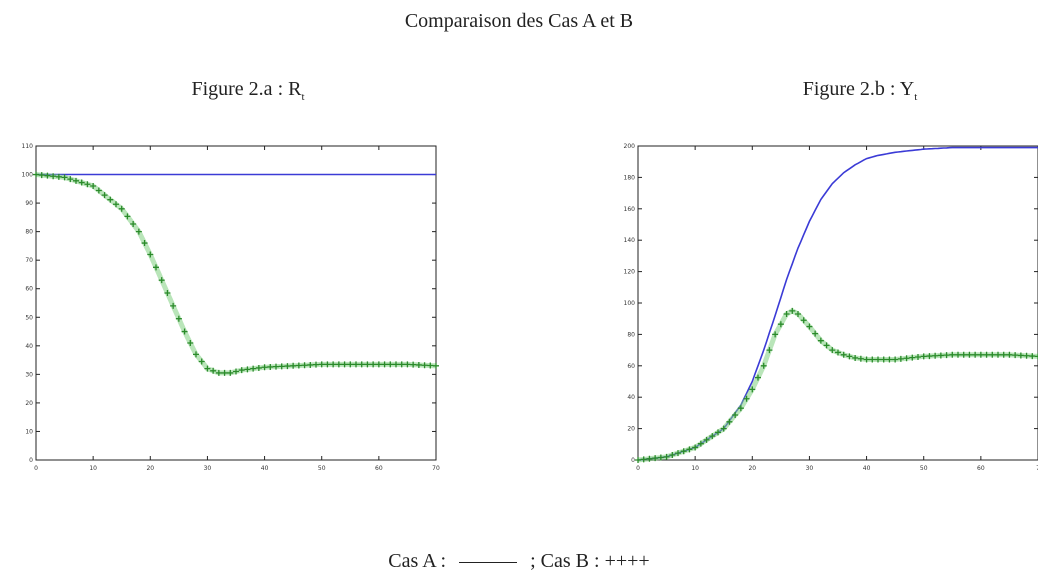  Describe the element at coordinates (810, 468) in the screenshot. I see `x-tick-label: 30` at that location.